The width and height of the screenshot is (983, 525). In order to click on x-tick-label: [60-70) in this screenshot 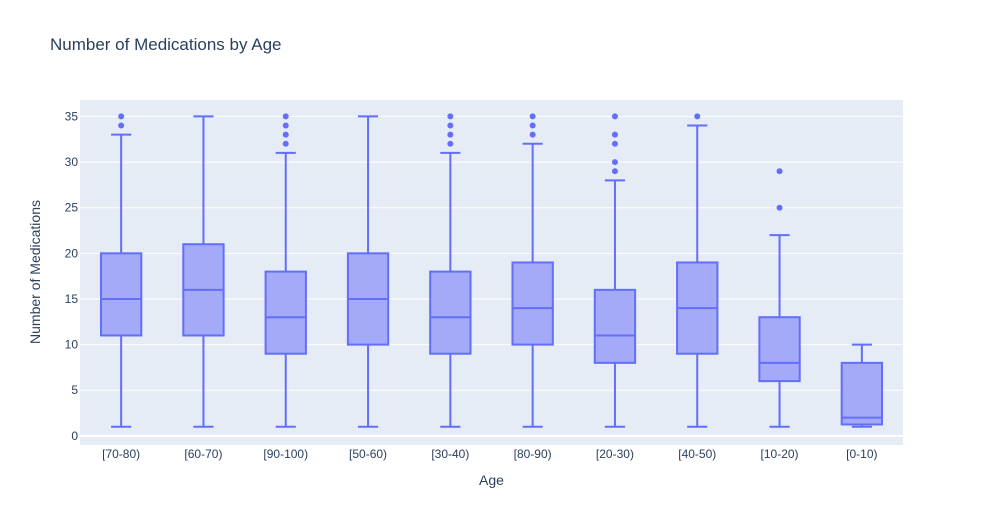, I will do `click(203, 454)`.